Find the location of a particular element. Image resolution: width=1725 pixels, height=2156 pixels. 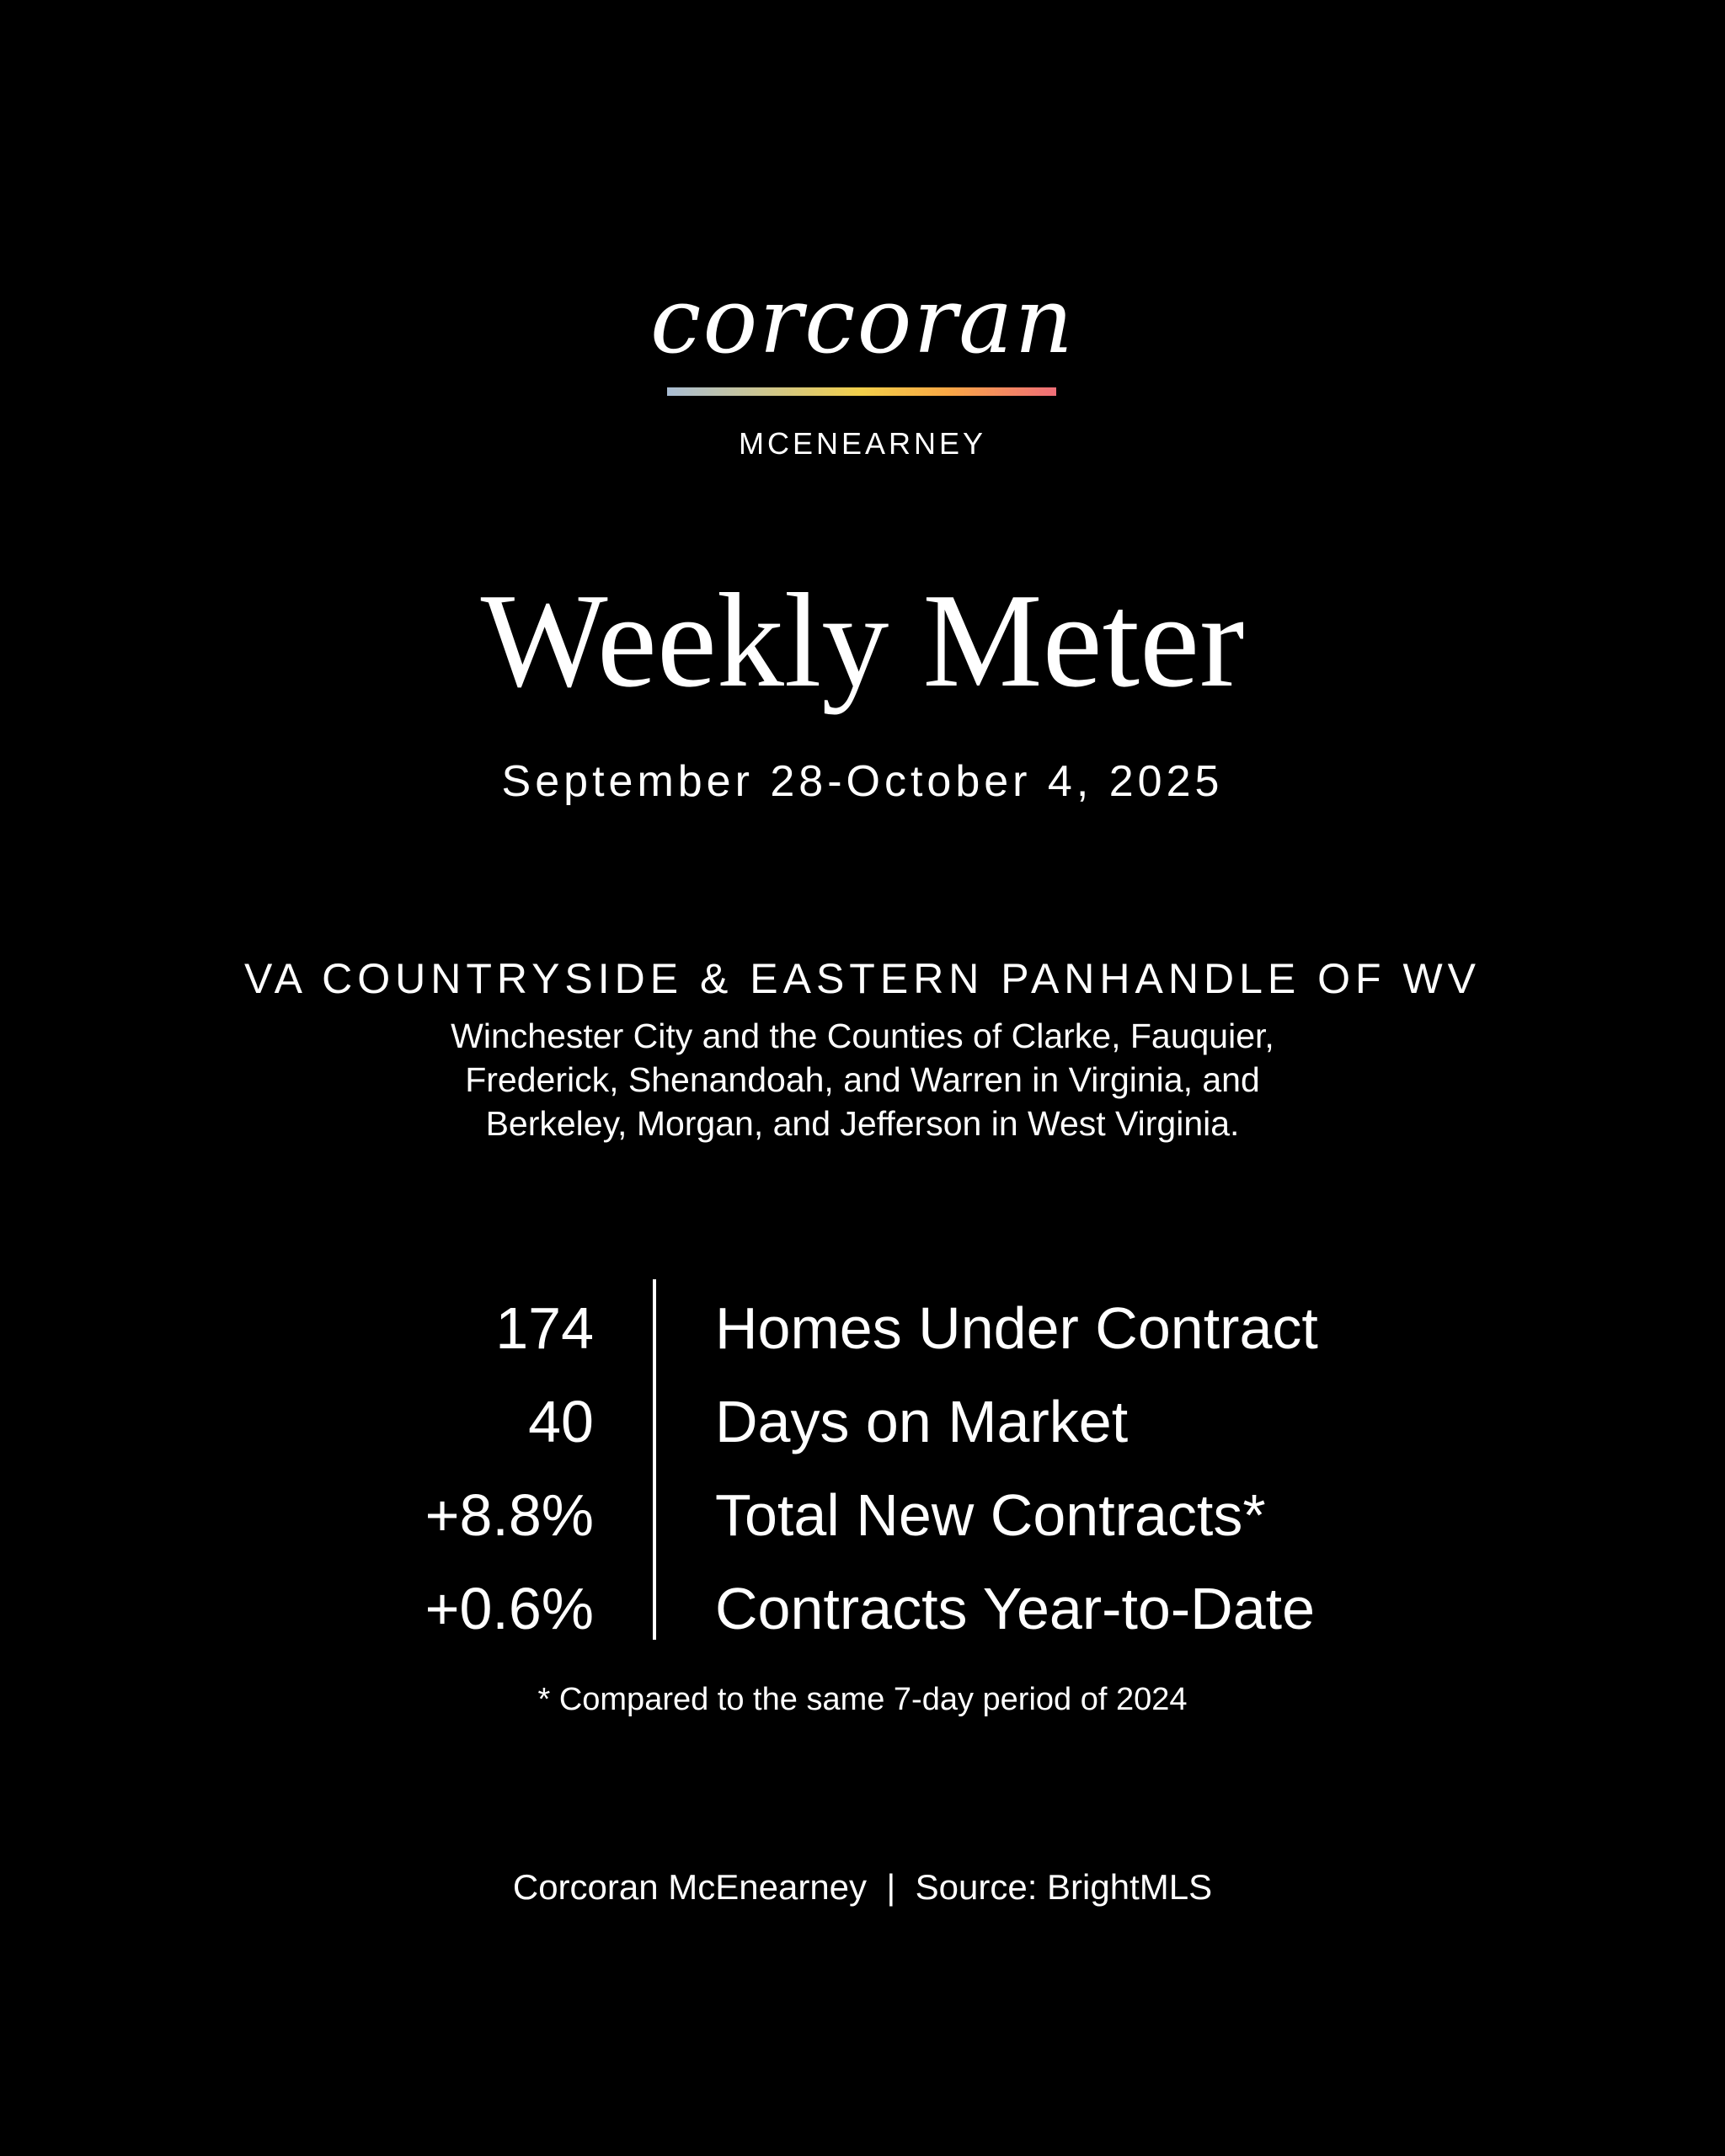

logo-wordmark: corcoran is located at coordinates (862, 321).